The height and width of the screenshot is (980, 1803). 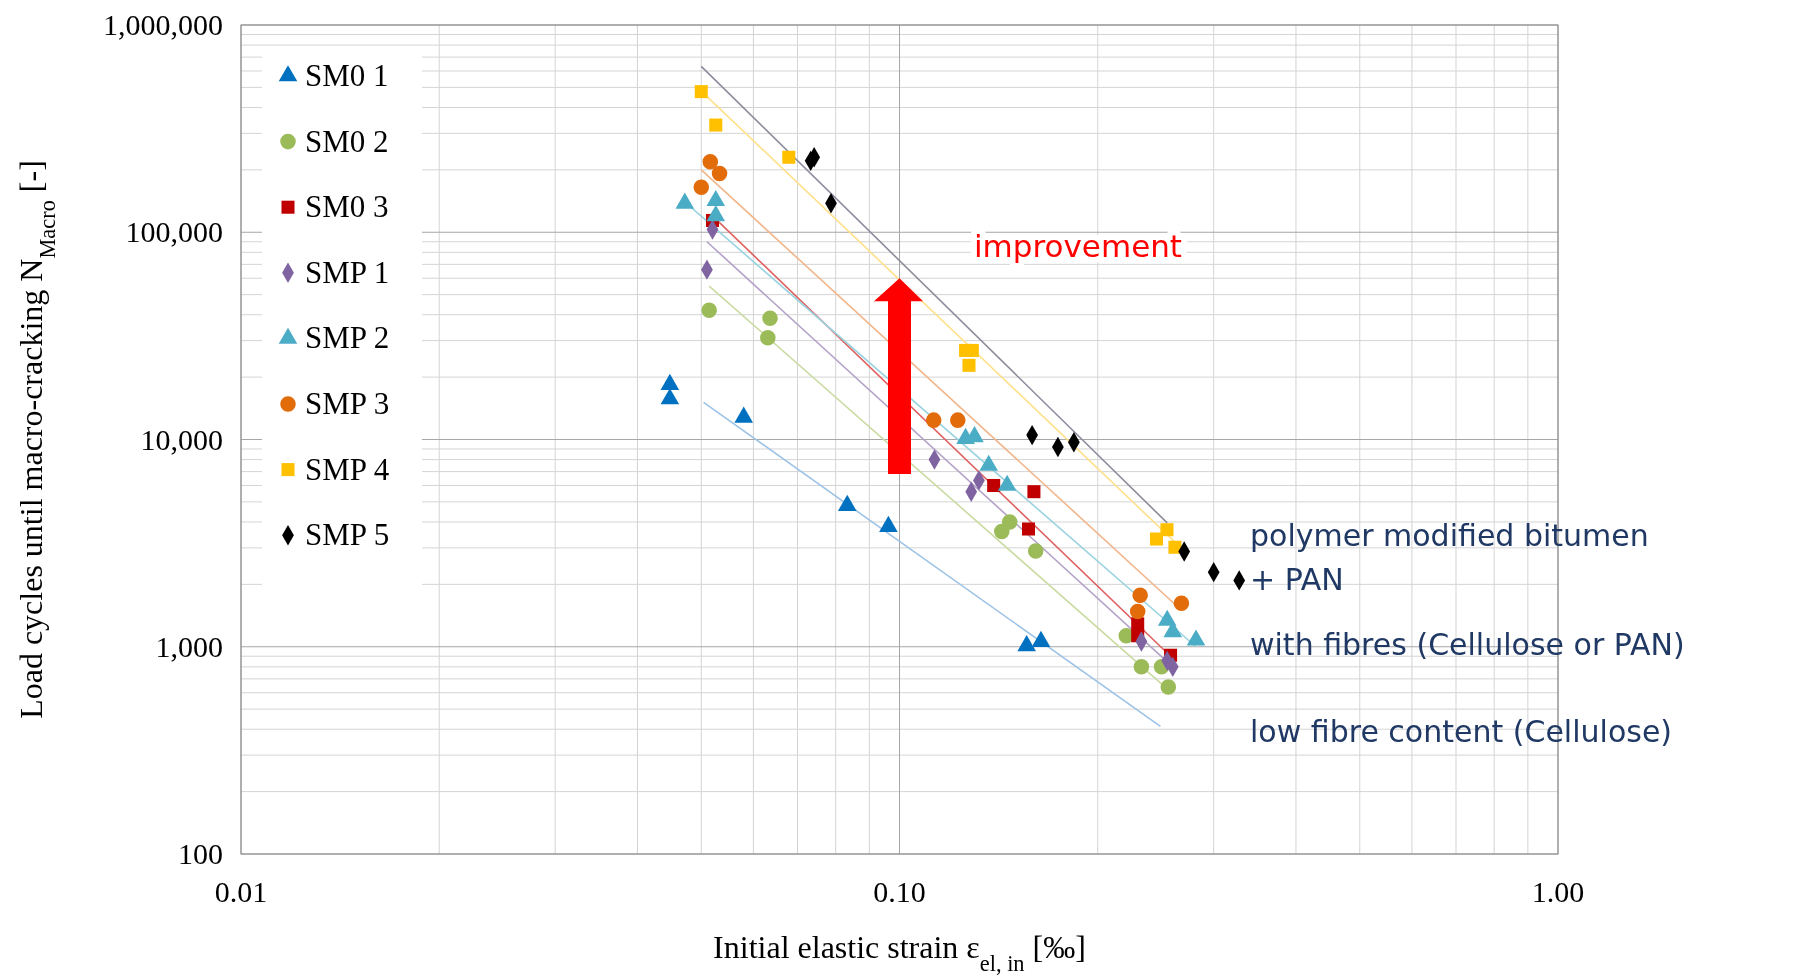 I want to click on y-tick-label: 100,000, so click(x=174, y=232).